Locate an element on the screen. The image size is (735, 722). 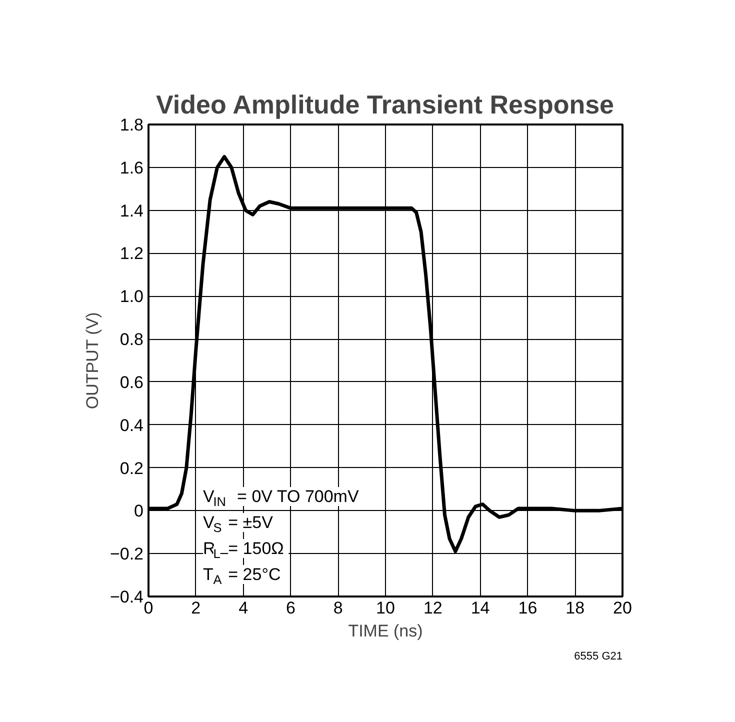
y-tick-label: −0.4 is located at coordinates (127, 597).